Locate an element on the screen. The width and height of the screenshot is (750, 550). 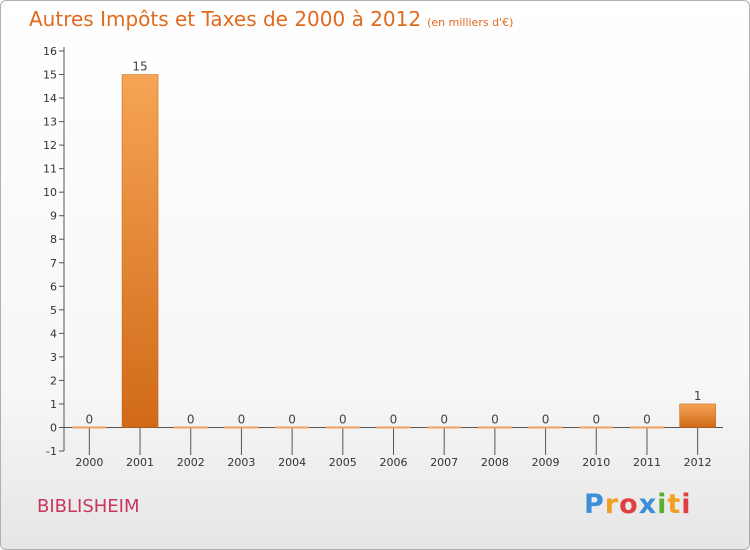
data-label-2006: 0 is located at coordinates (394, 419).